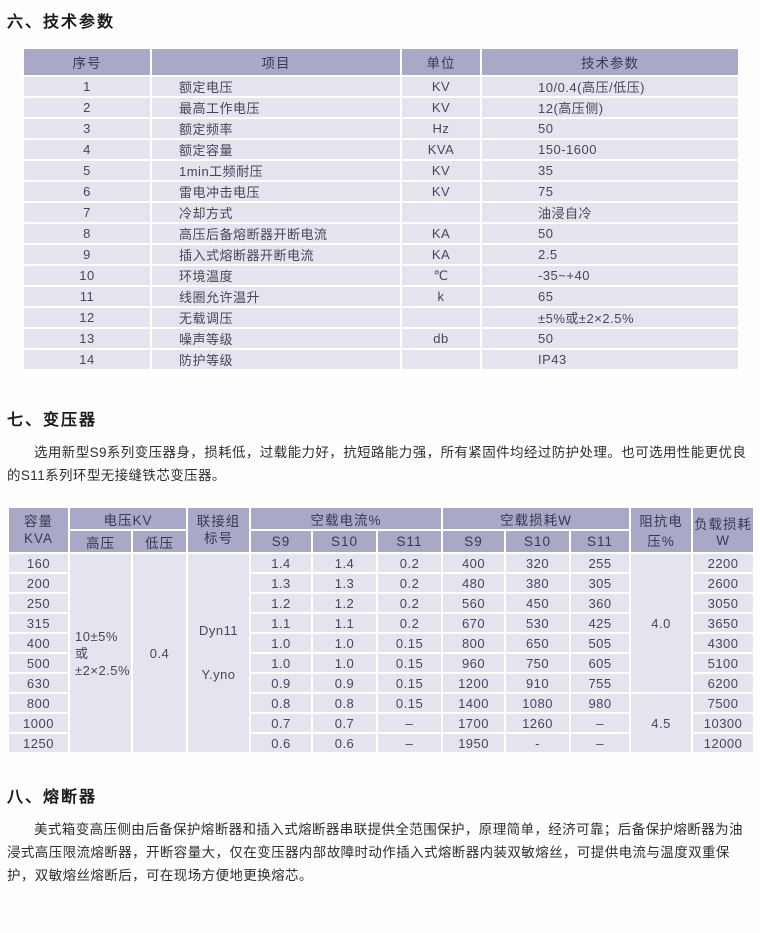  What do you see at coordinates (600, 563) in the screenshot?
I see `table-cell: 255` at bounding box center [600, 563].